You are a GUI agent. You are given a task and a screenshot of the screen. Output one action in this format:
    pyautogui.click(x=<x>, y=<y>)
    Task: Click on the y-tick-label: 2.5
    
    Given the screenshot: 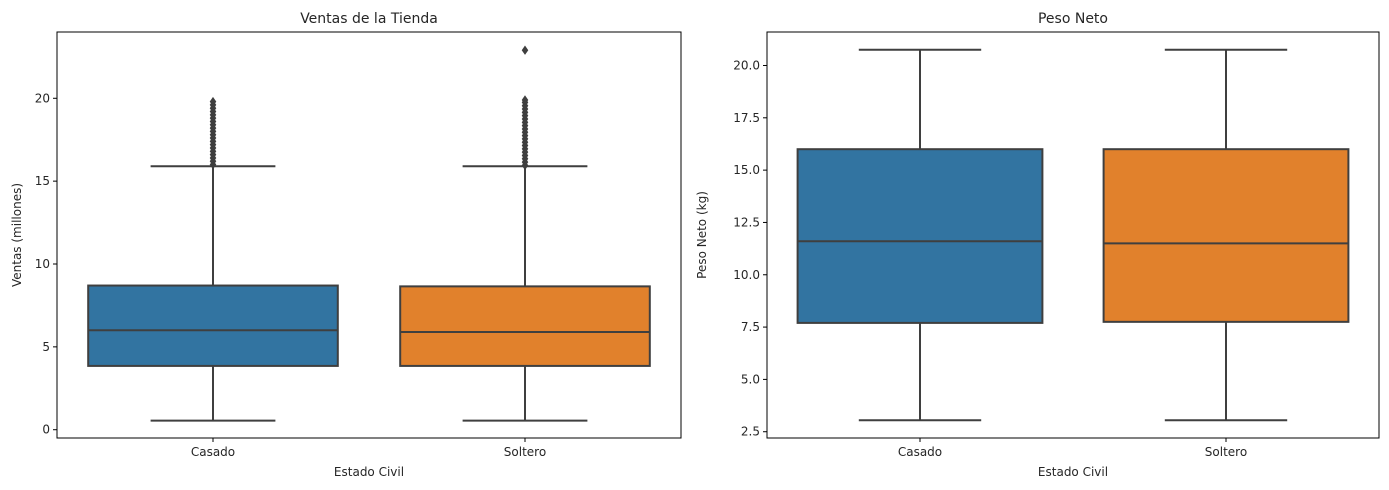 What is the action you would take?
    pyautogui.click(x=750, y=432)
    